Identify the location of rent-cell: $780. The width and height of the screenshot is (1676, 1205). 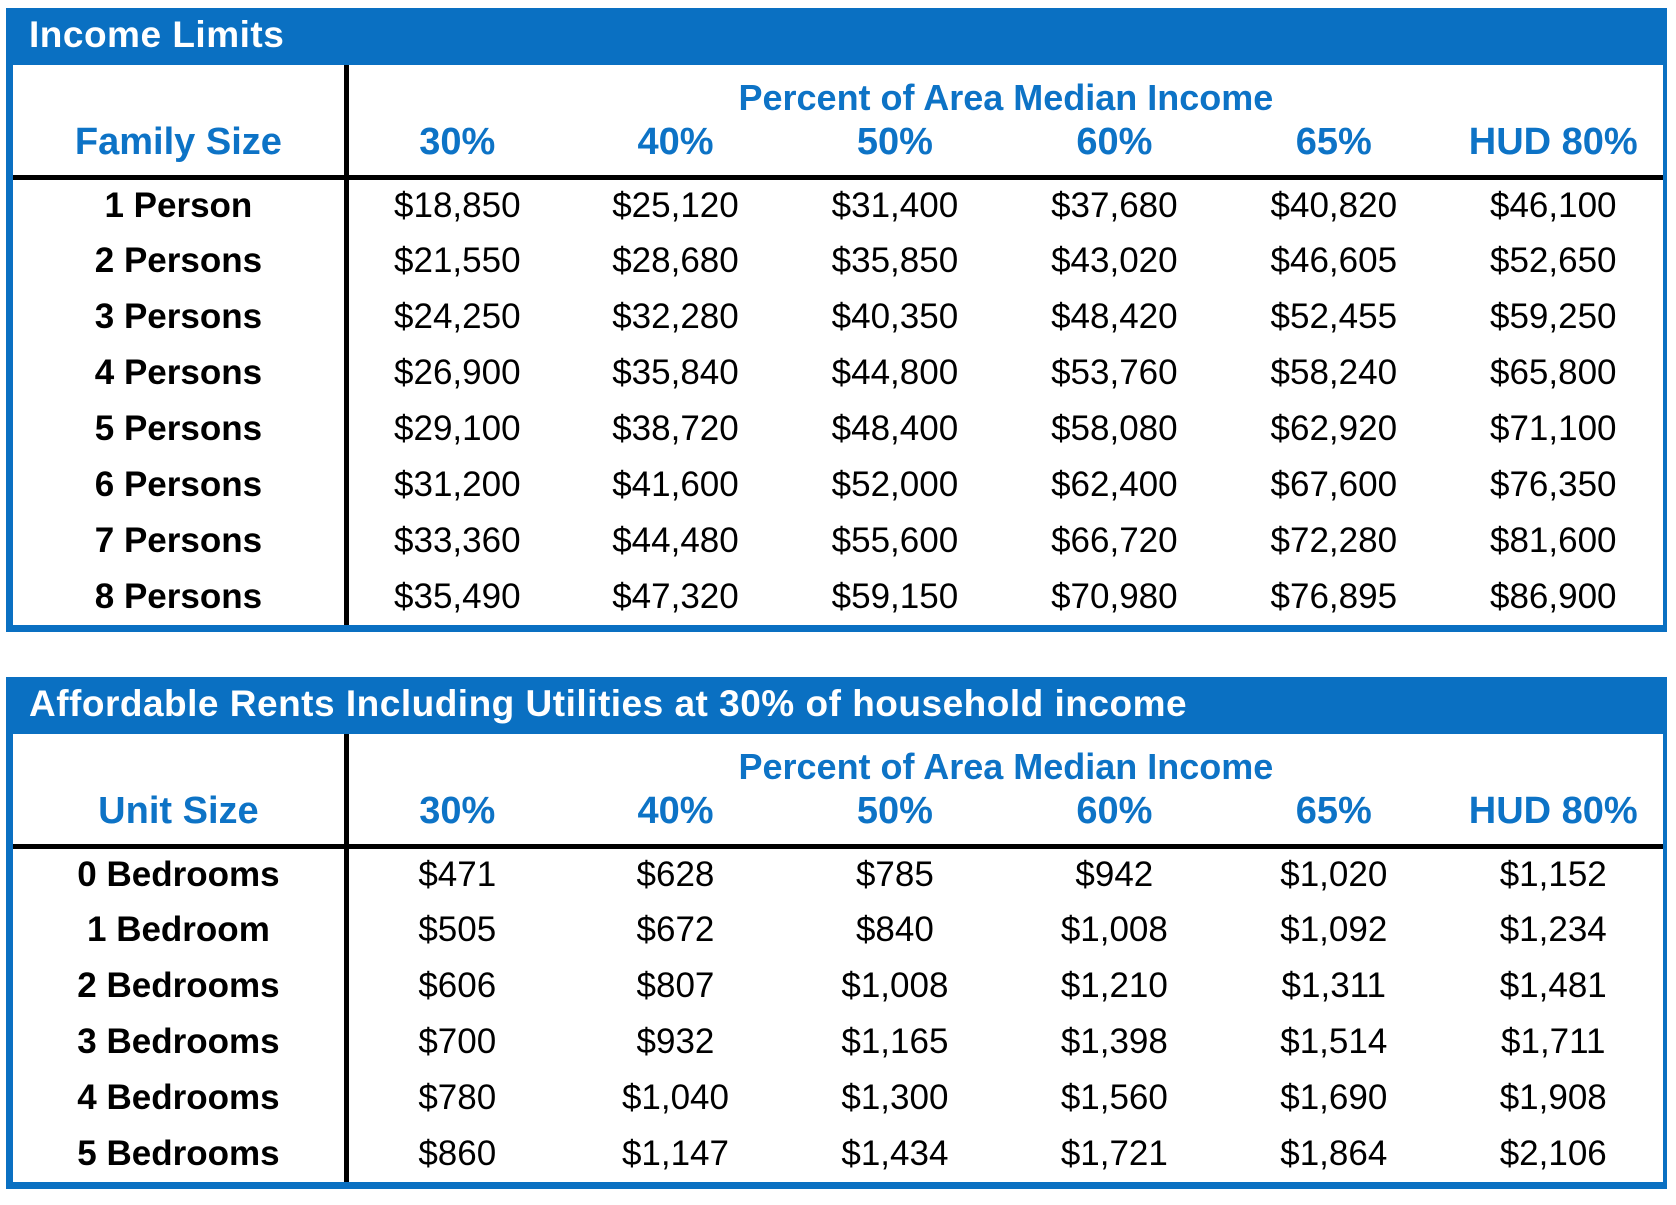
(457, 1097).